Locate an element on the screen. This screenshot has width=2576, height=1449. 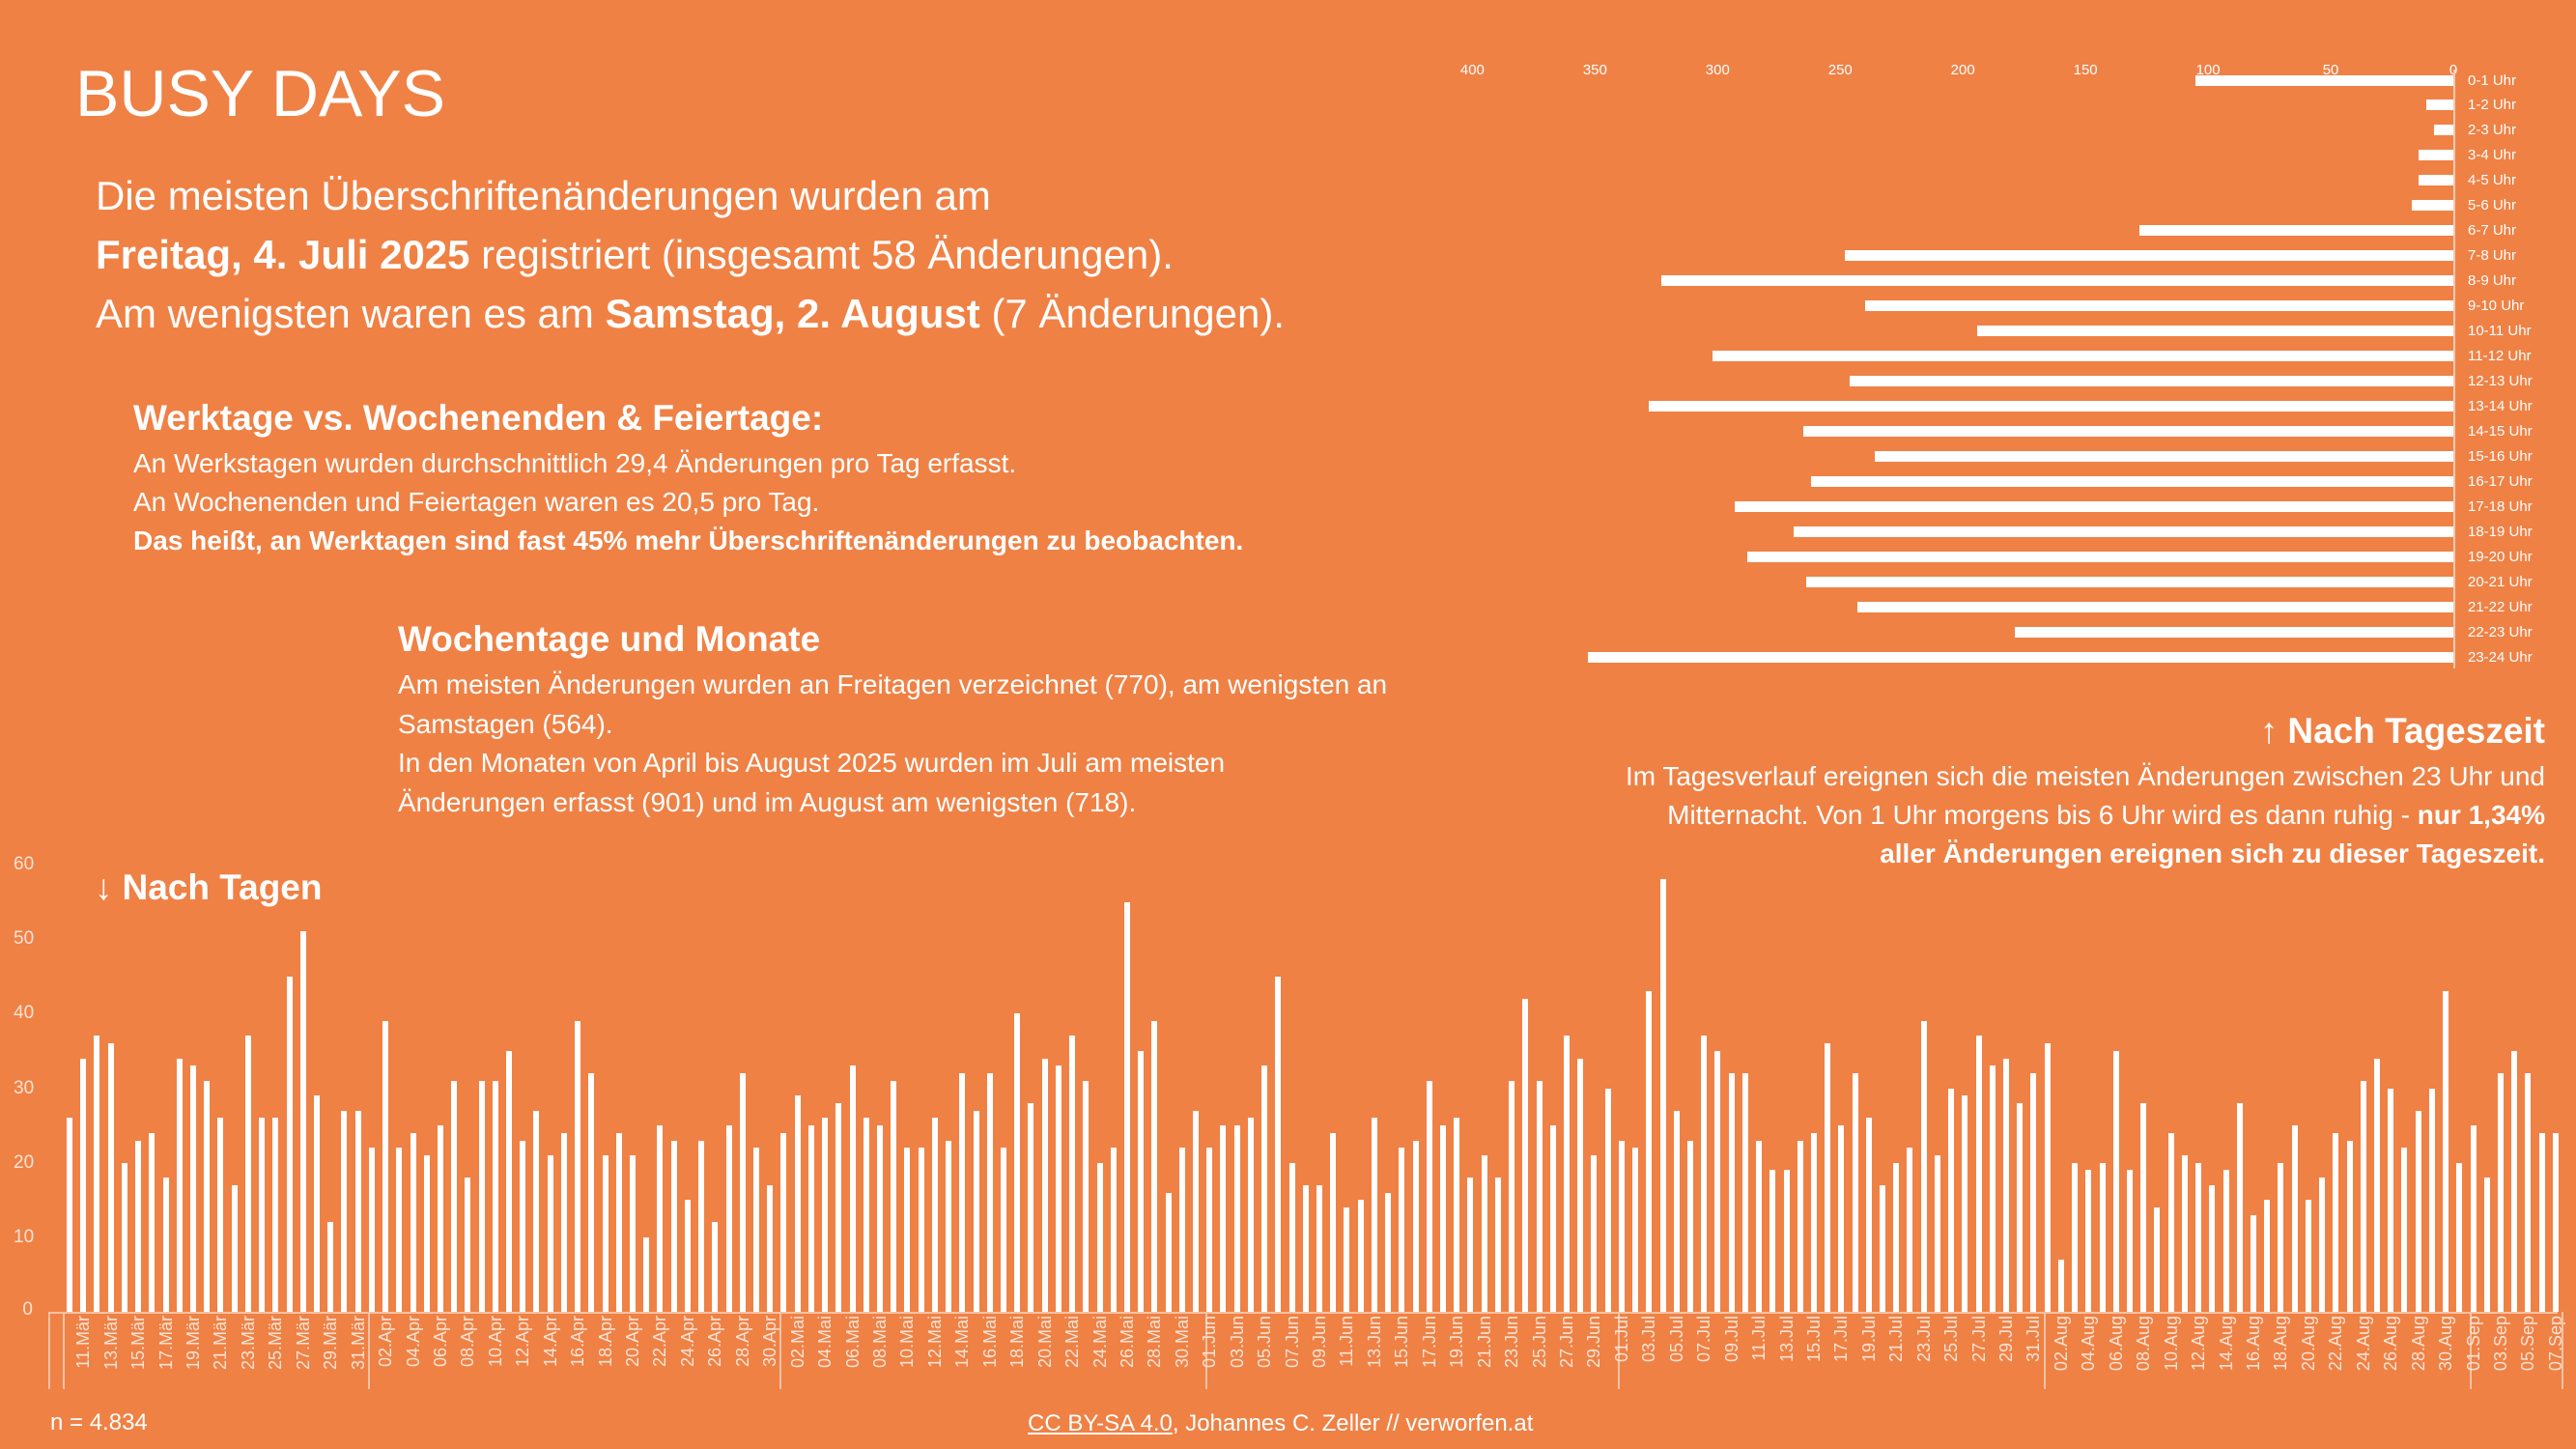
daily-x-label: 04.Aug is located at coordinates (2089, 1344).